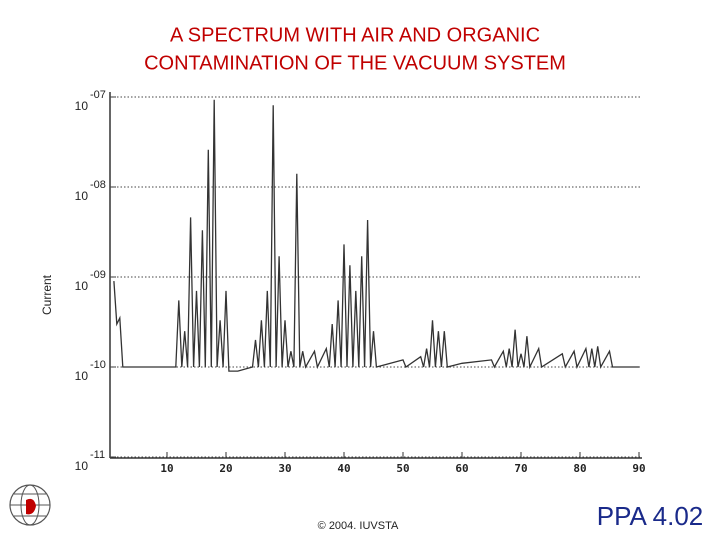  What do you see at coordinates (520, 468) in the screenshot?
I see `x-tick-label: 70` at bounding box center [520, 468].